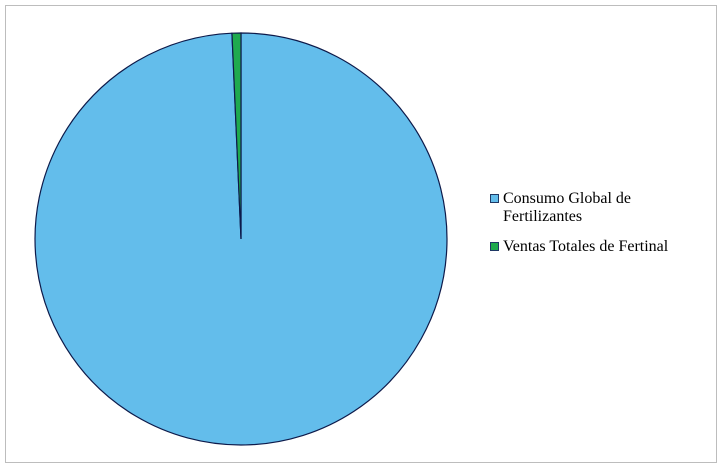  Describe the element at coordinates (236, 136) in the screenshot. I see `pie-slice-ventas` at that location.